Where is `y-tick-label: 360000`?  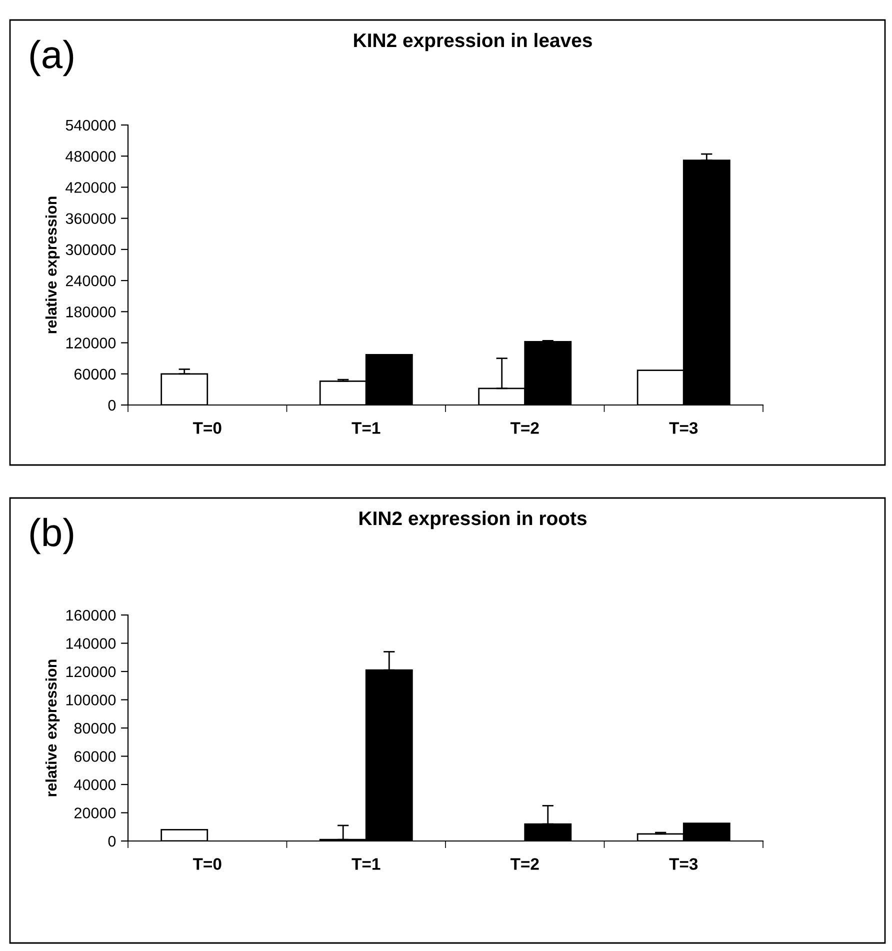
y-tick-label: 360000 is located at coordinates (91, 218).